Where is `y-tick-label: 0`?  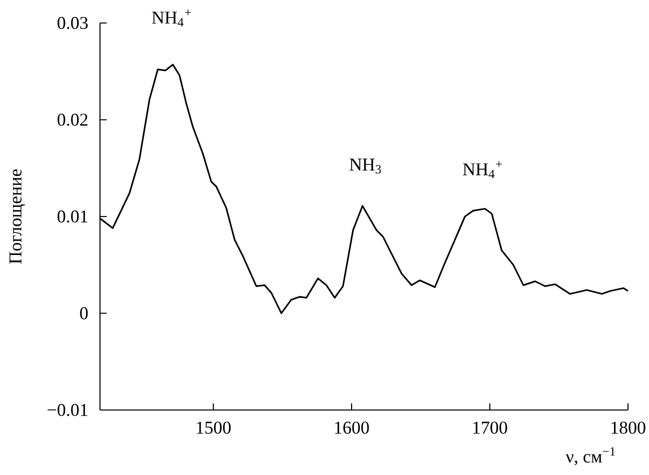
y-tick-label: 0 is located at coordinates (84, 313).